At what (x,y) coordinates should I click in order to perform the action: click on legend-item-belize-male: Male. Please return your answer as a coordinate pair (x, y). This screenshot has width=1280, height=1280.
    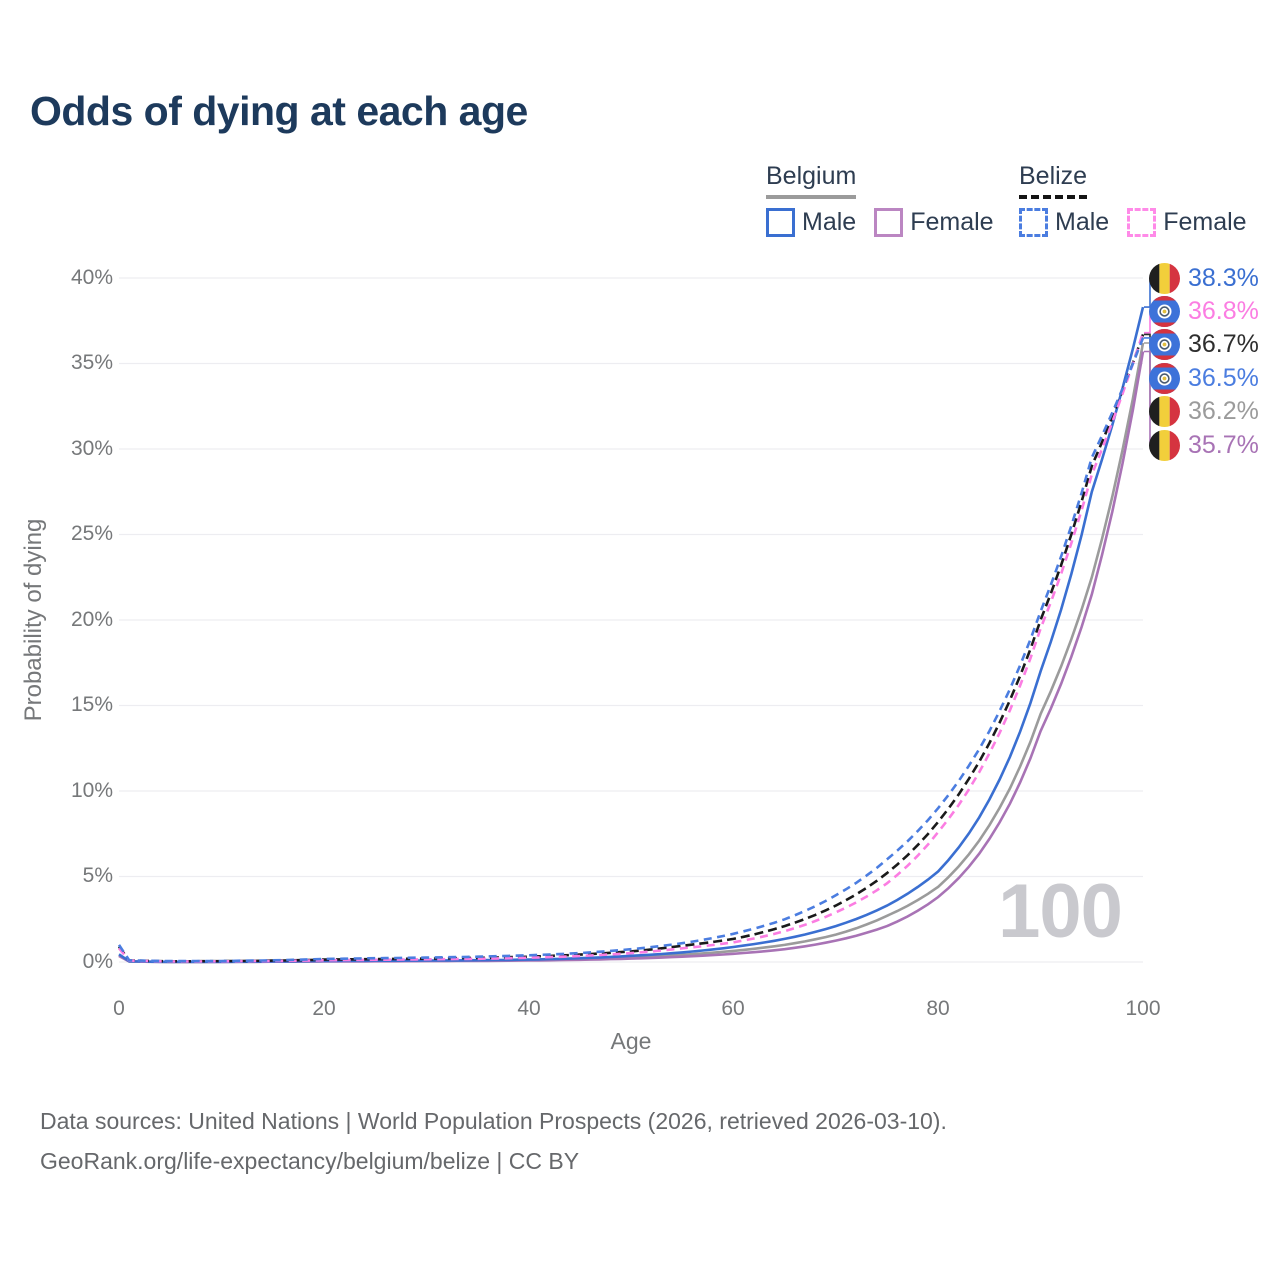
    Looking at the image, I should click on (1064, 222).